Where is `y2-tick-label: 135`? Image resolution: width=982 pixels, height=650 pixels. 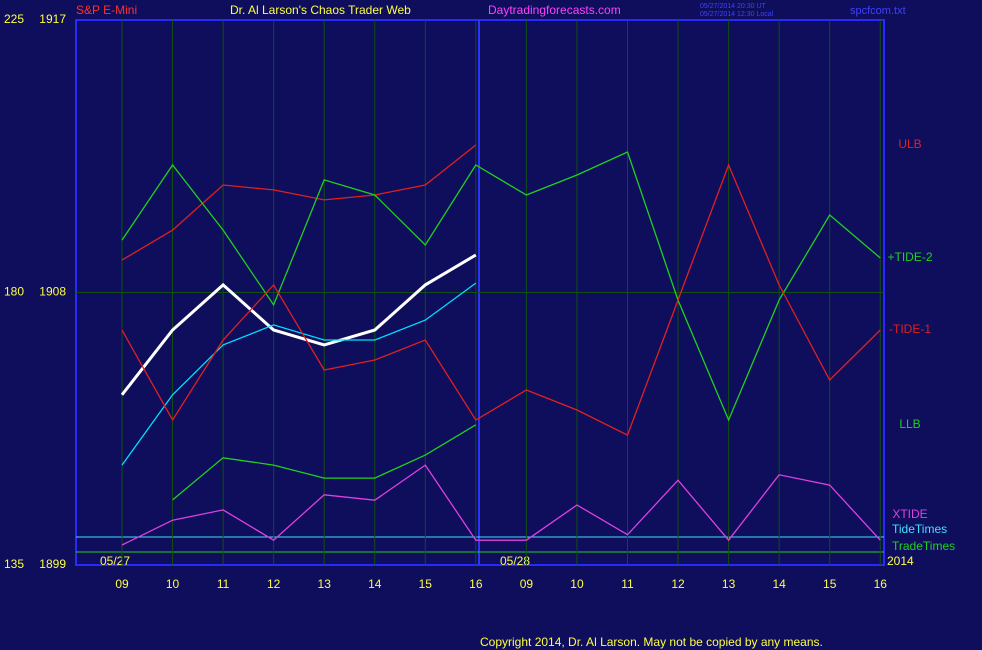
y2-tick-label: 135 is located at coordinates (14, 564).